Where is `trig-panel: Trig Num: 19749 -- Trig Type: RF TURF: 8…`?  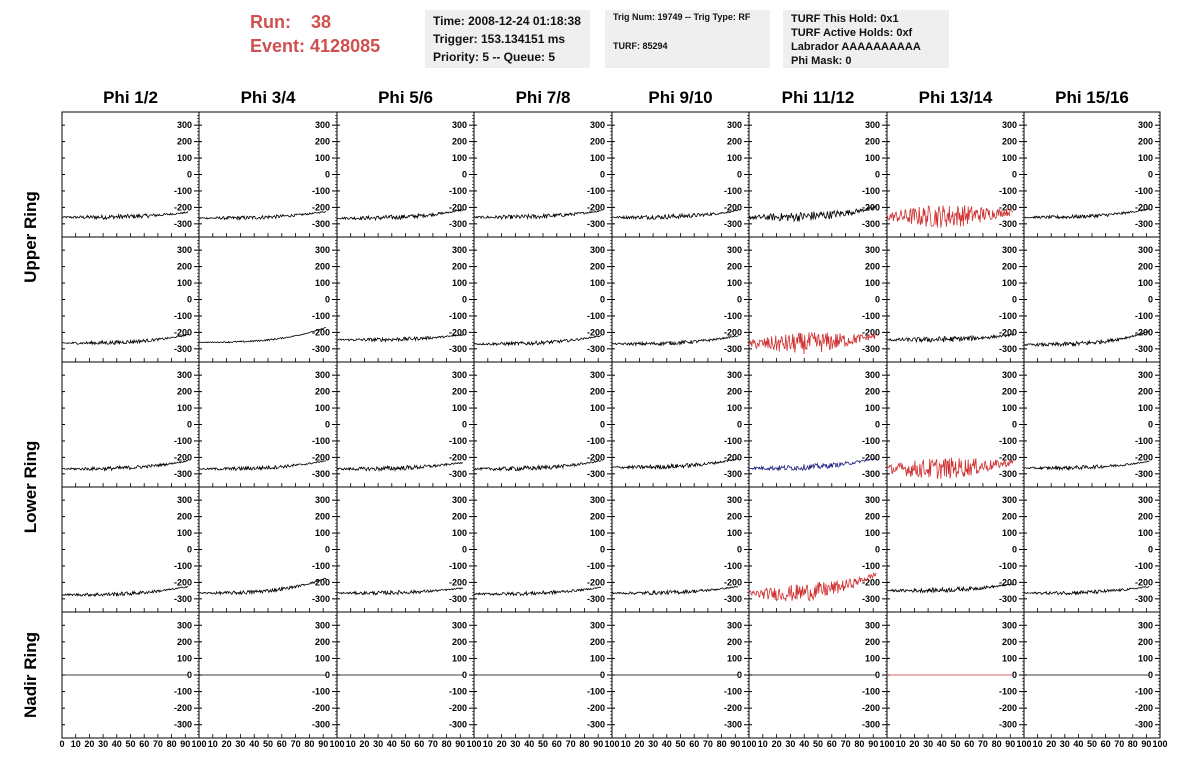 trig-panel: Trig Num: 19749 -- Trig Type: RF TURF: 8… is located at coordinates (687, 39).